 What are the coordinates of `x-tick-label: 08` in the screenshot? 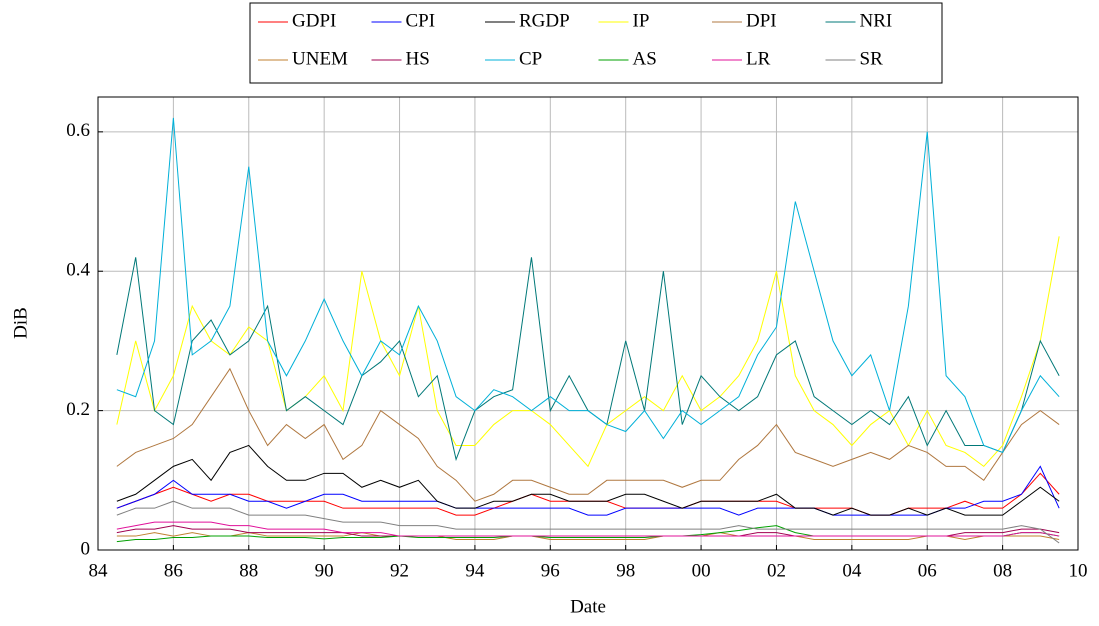 It's located at (1002, 570).